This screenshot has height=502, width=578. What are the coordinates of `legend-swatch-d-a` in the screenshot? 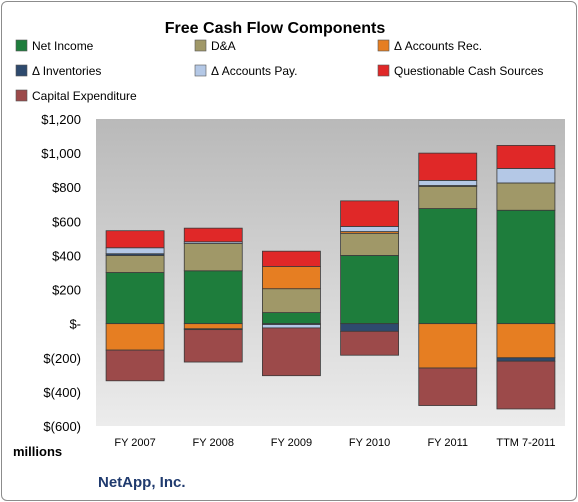 It's located at (200, 45).